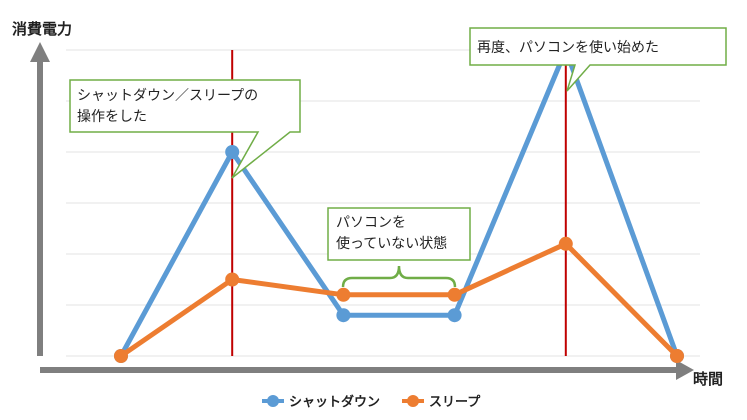  Describe the element at coordinates (334, 402) in the screenshot. I see `legend-label-shutdown: シャットダウン` at that location.